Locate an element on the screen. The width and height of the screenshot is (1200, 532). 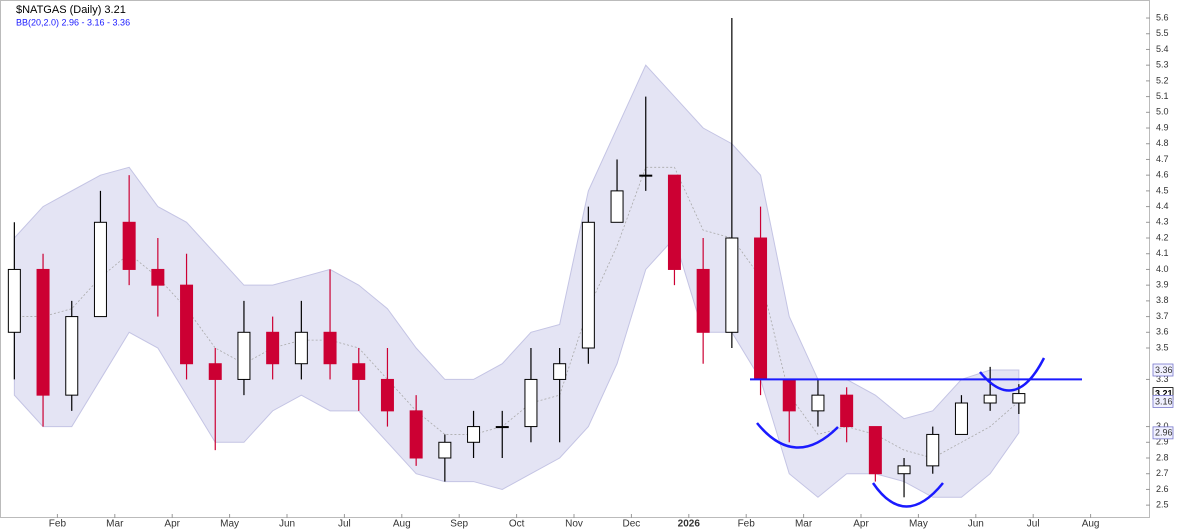
y-tick-label: 2.8 is located at coordinates (1162, 457).